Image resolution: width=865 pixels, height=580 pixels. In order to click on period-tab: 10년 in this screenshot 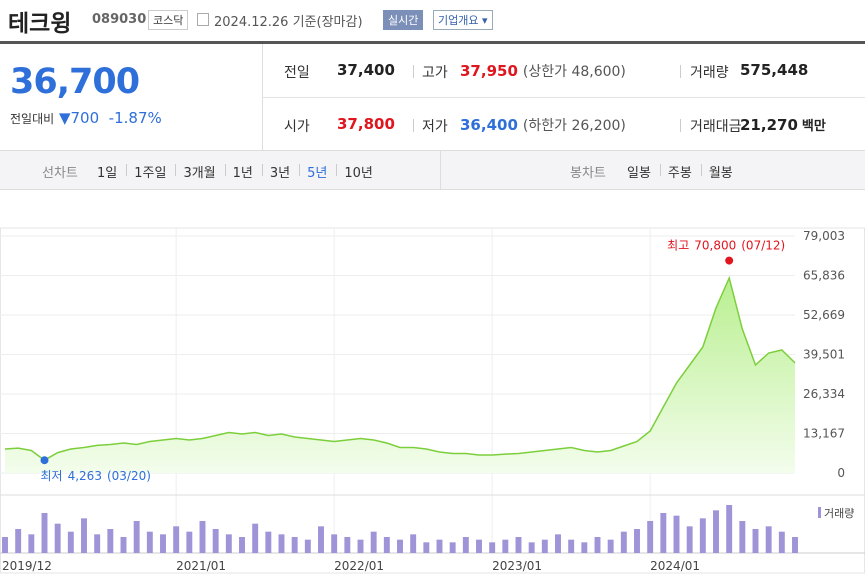, I will do `click(358, 173)`.